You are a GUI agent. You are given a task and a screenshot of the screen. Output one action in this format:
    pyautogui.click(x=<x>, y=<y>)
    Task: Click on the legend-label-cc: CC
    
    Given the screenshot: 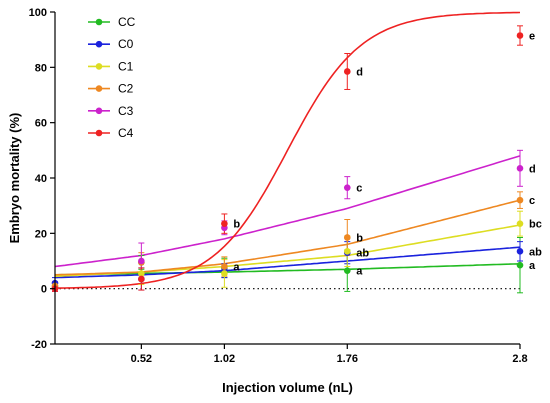 What is the action you would take?
    pyautogui.click(x=127, y=22)
    